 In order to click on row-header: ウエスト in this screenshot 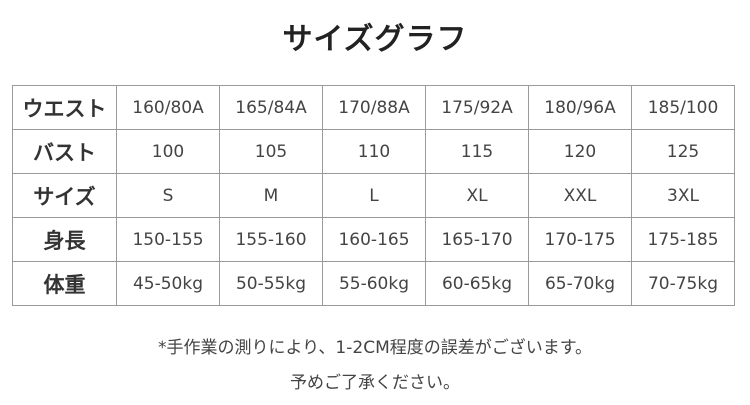, I will do `click(64, 107)`.